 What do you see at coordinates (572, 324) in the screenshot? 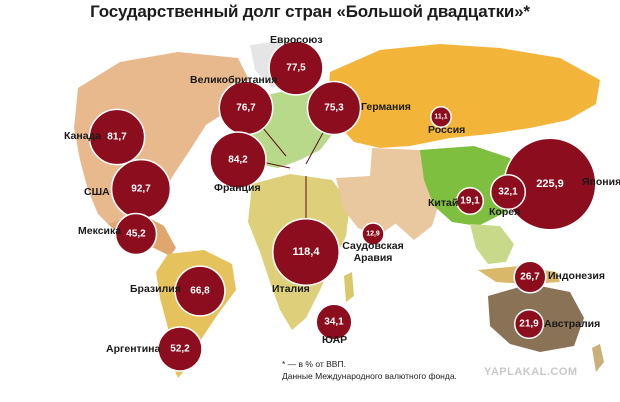
I see `label-australia: Австралия` at bounding box center [572, 324].